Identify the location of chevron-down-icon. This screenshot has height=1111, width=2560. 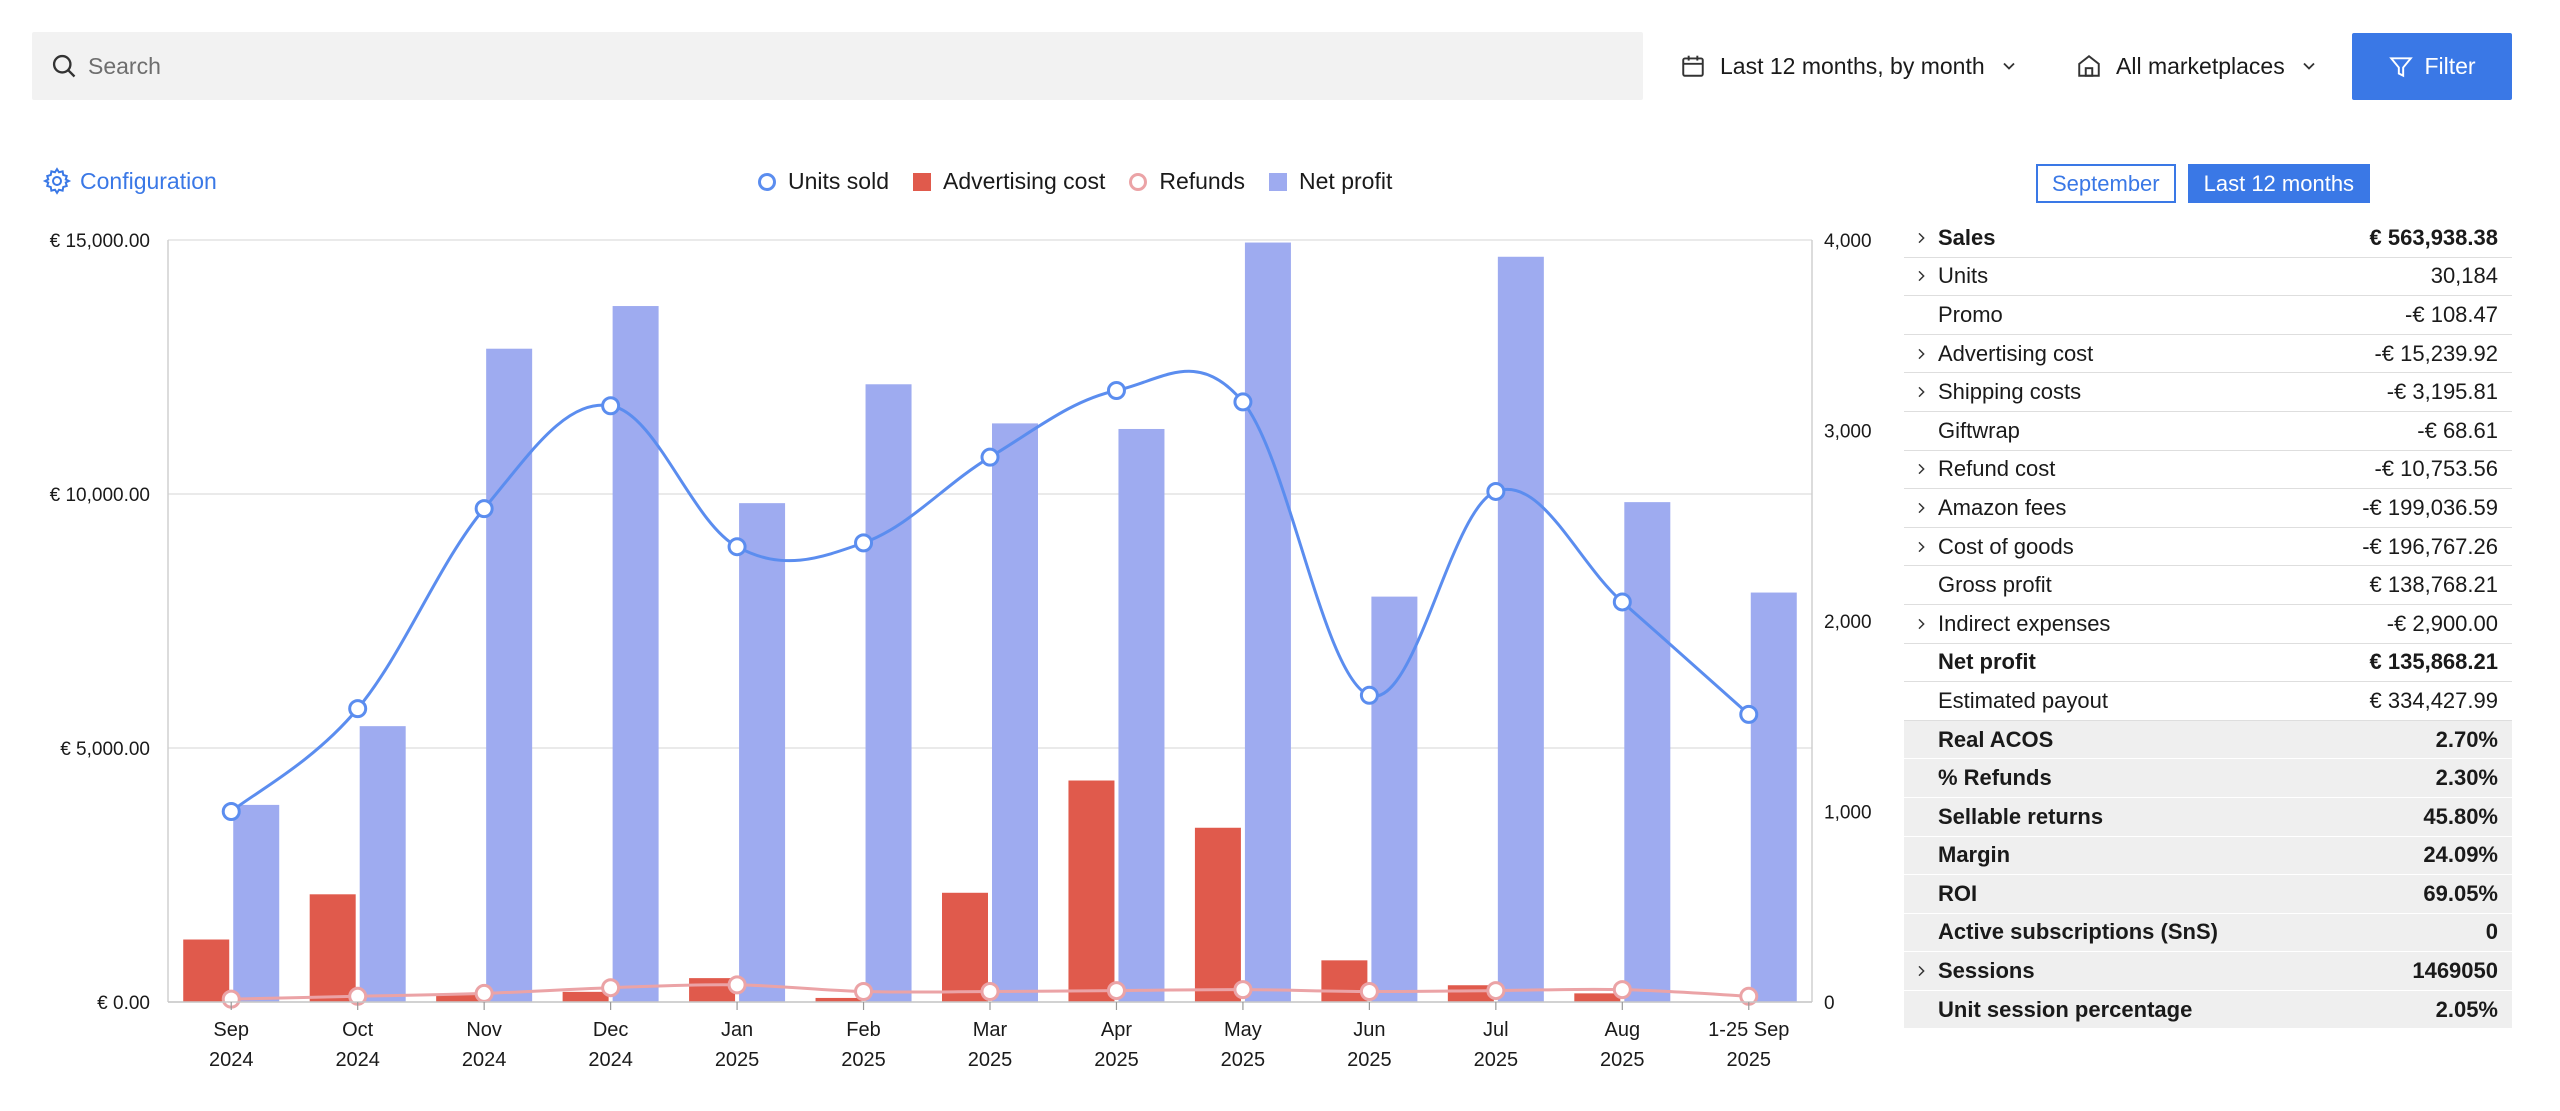
(2009, 66).